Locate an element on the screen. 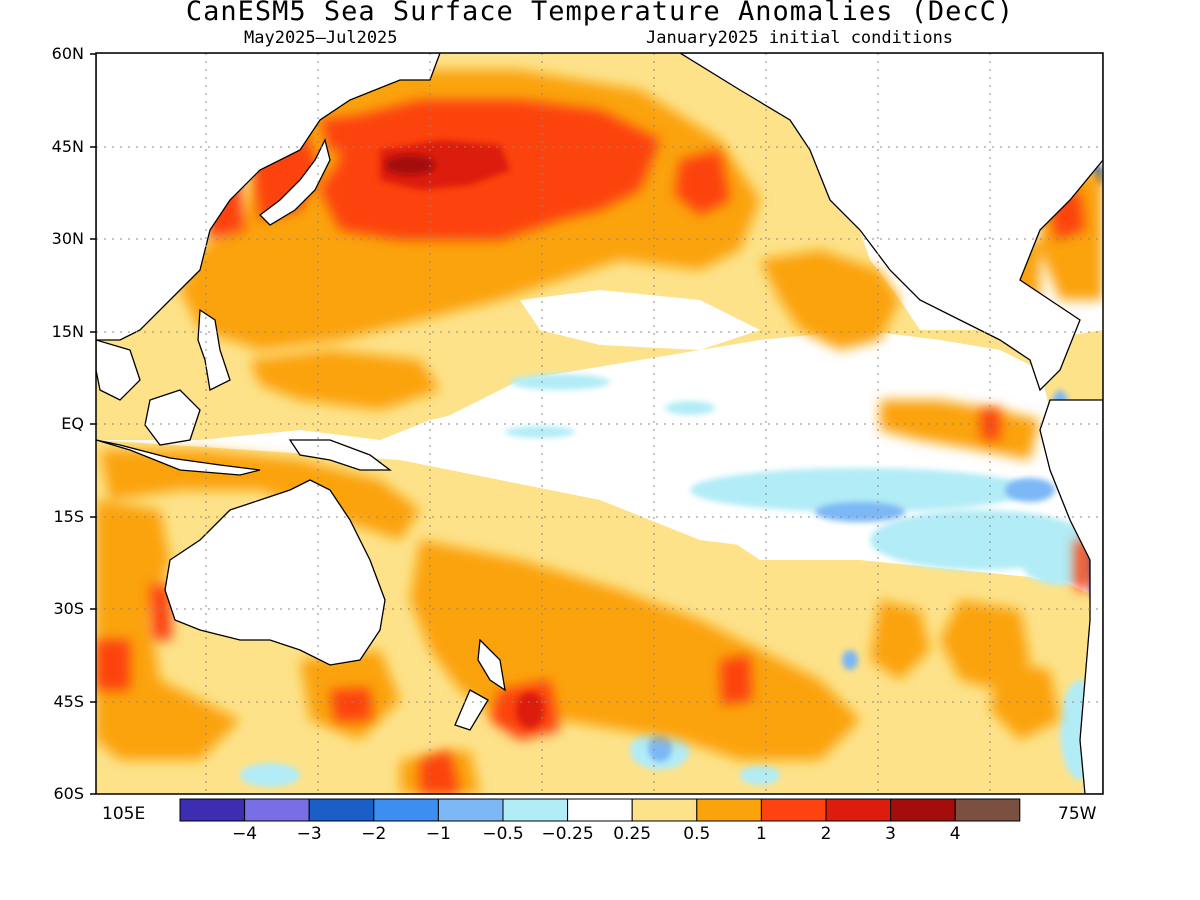 This screenshot has width=1200, height=900. lat-label-15s: 15S is located at coordinates (68, 516).